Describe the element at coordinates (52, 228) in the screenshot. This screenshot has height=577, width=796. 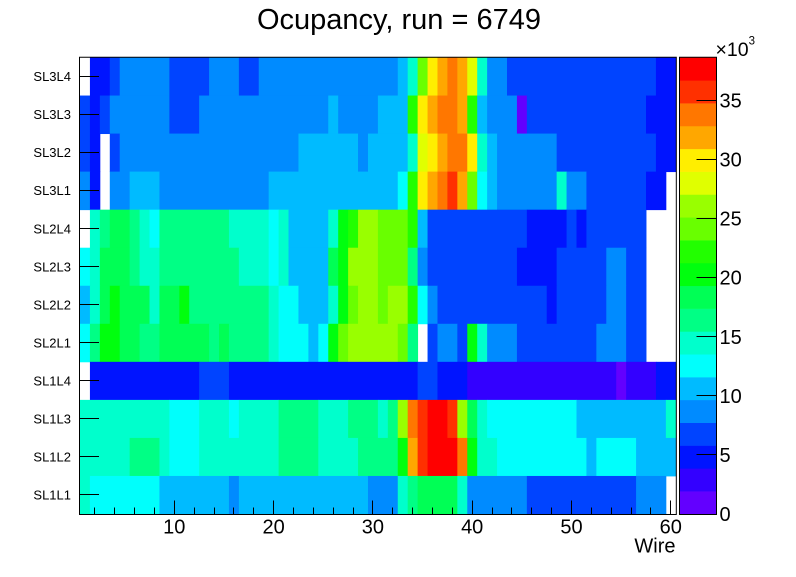
I see `svg-text: SL2L4` at that location.